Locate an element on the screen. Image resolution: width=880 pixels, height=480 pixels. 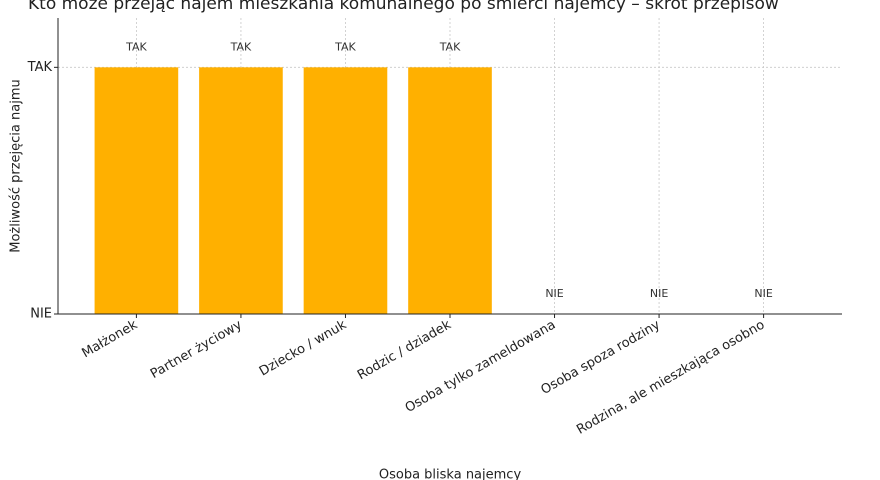
x-tick-label: Małżonek is located at coordinates (109, 339).